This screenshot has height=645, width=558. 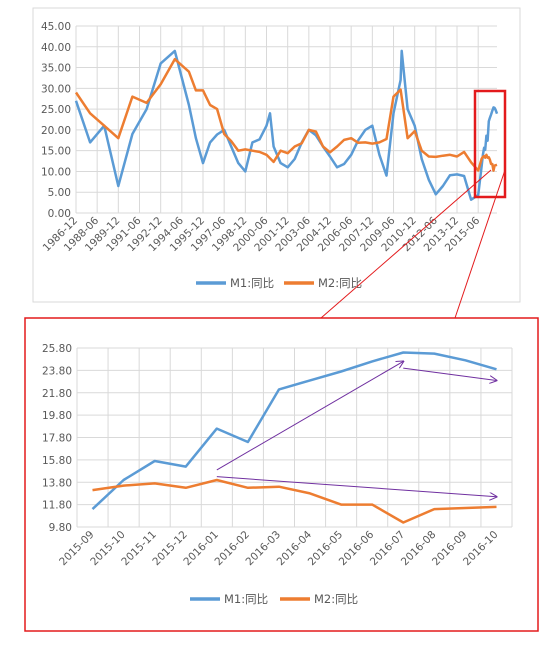 What do you see at coordinates (57, 371) in the screenshot?
I see `y-tick-label: 23.80` at bounding box center [57, 371].